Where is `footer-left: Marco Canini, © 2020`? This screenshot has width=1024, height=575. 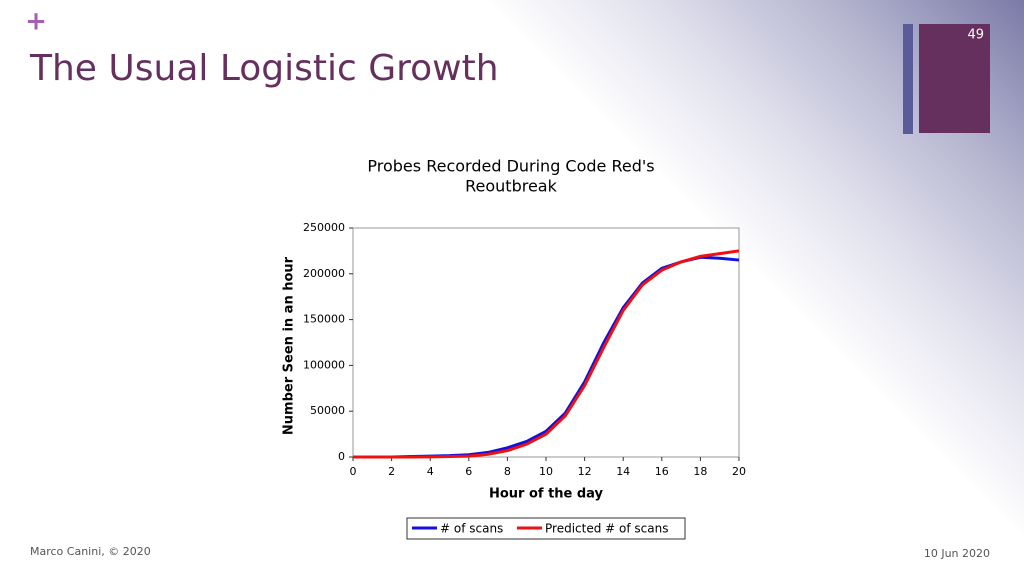
footer-left: Marco Canini, © 2020 is located at coordinates (90, 551).